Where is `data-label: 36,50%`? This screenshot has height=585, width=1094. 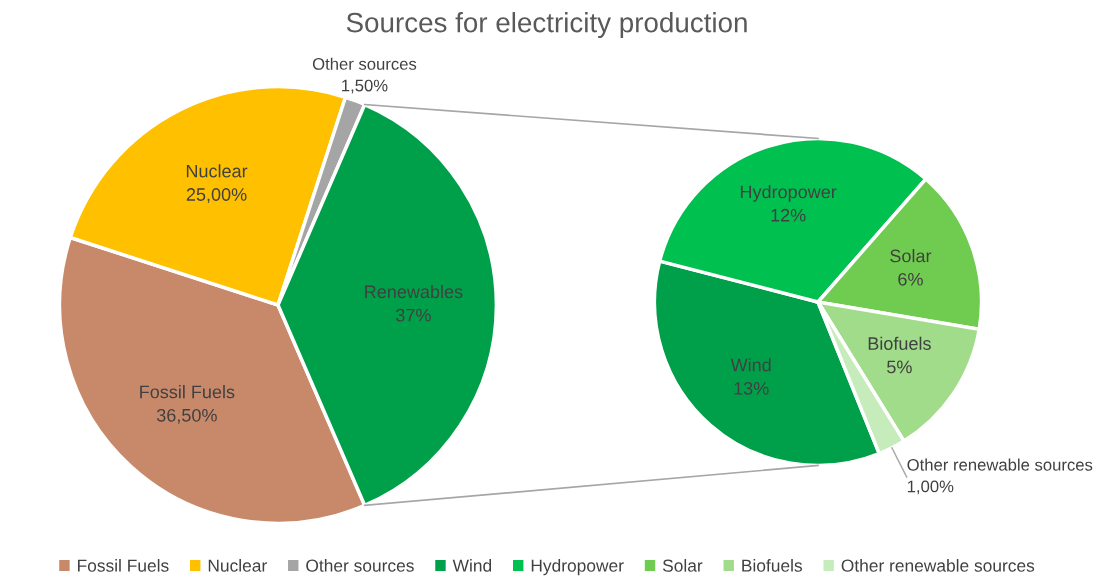 data-label: 36,50% is located at coordinates (186, 416).